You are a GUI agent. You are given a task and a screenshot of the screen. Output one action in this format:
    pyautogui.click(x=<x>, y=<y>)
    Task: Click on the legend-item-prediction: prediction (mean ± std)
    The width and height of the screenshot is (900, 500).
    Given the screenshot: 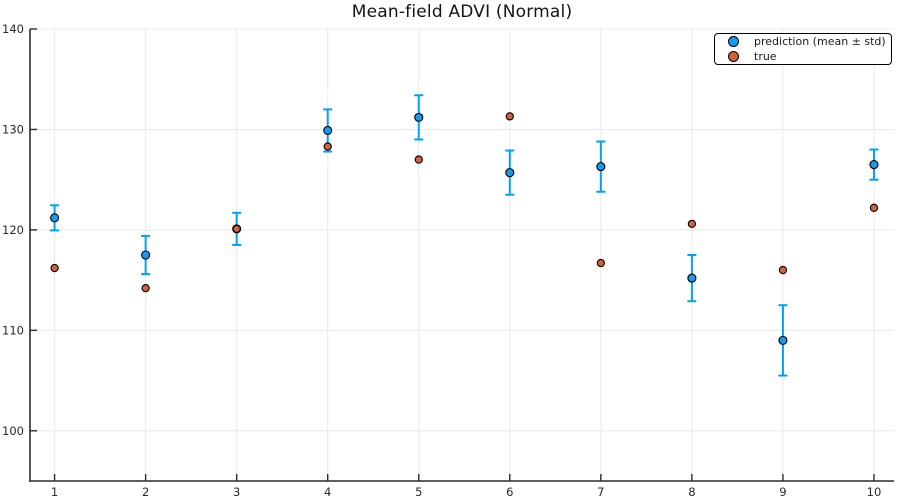 What is the action you would take?
    pyautogui.click(x=803, y=41)
    